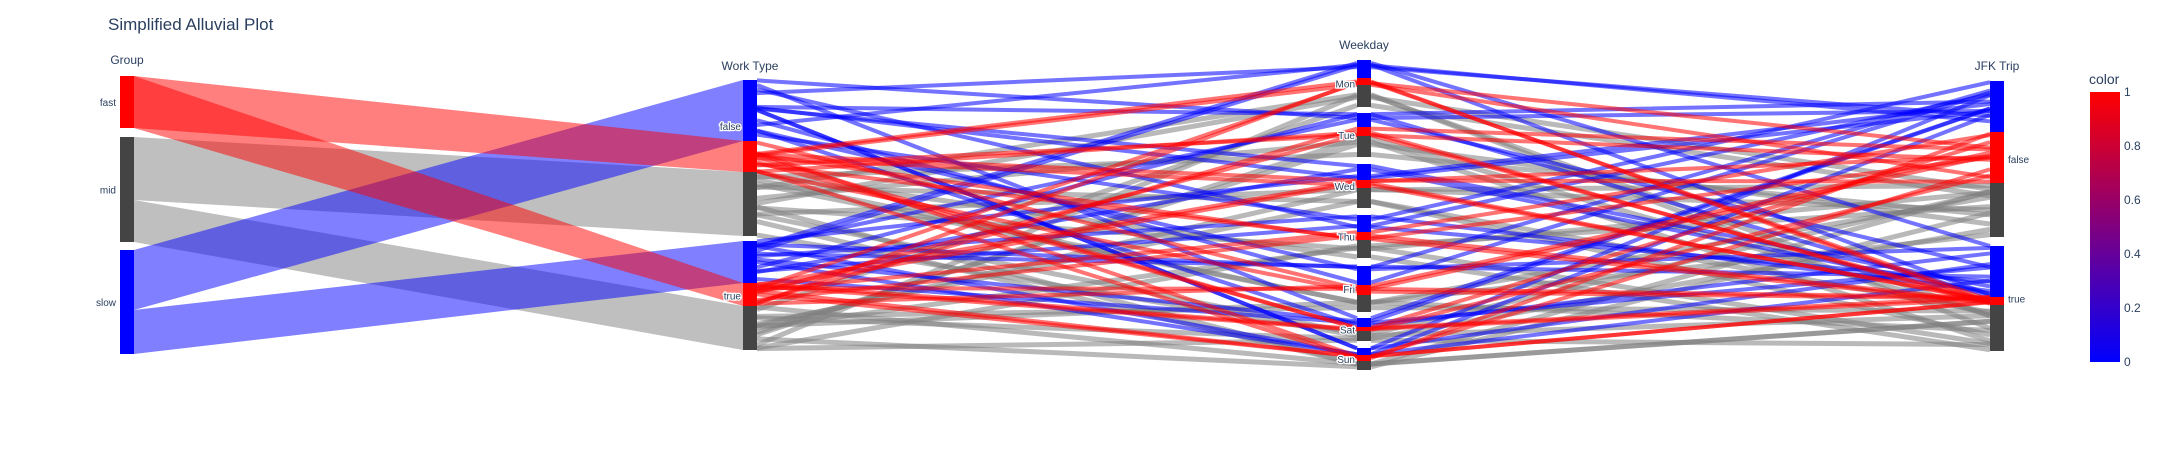 The width and height of the screenshot is (2161, 450). What do you see at coordinates (1345, 85) in the screenshot?
I see `category-label: Mon` at bounding box center [1345, 85].